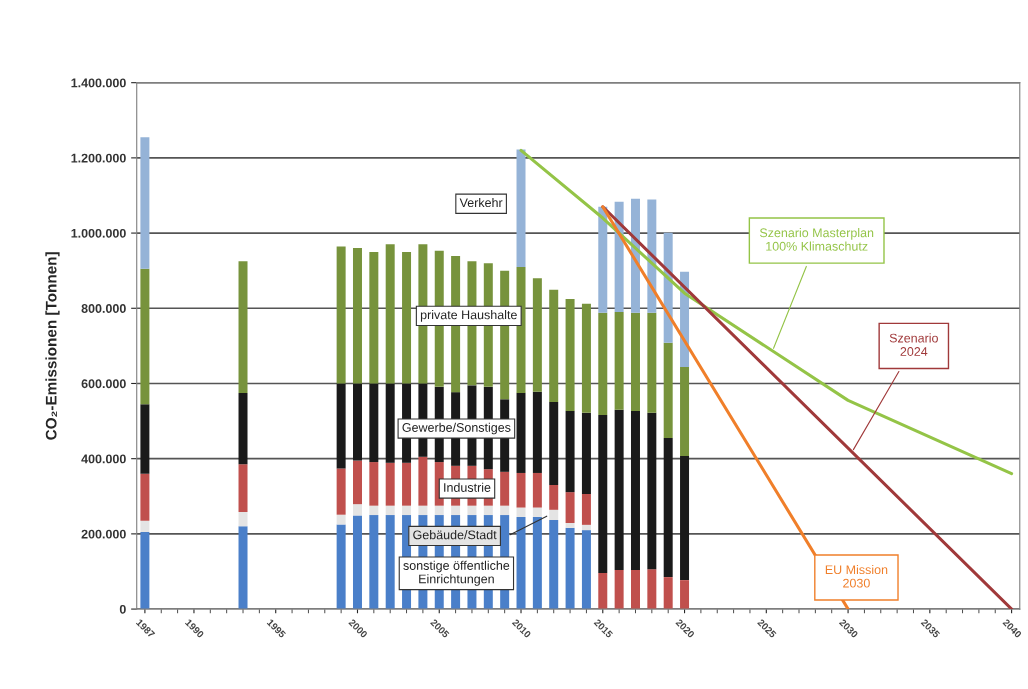 This screenshot has width=1028, height=689. Describe the element at coordinates (468, 316) in the screenshot. I see `series-label: private Haushalte` at that location.